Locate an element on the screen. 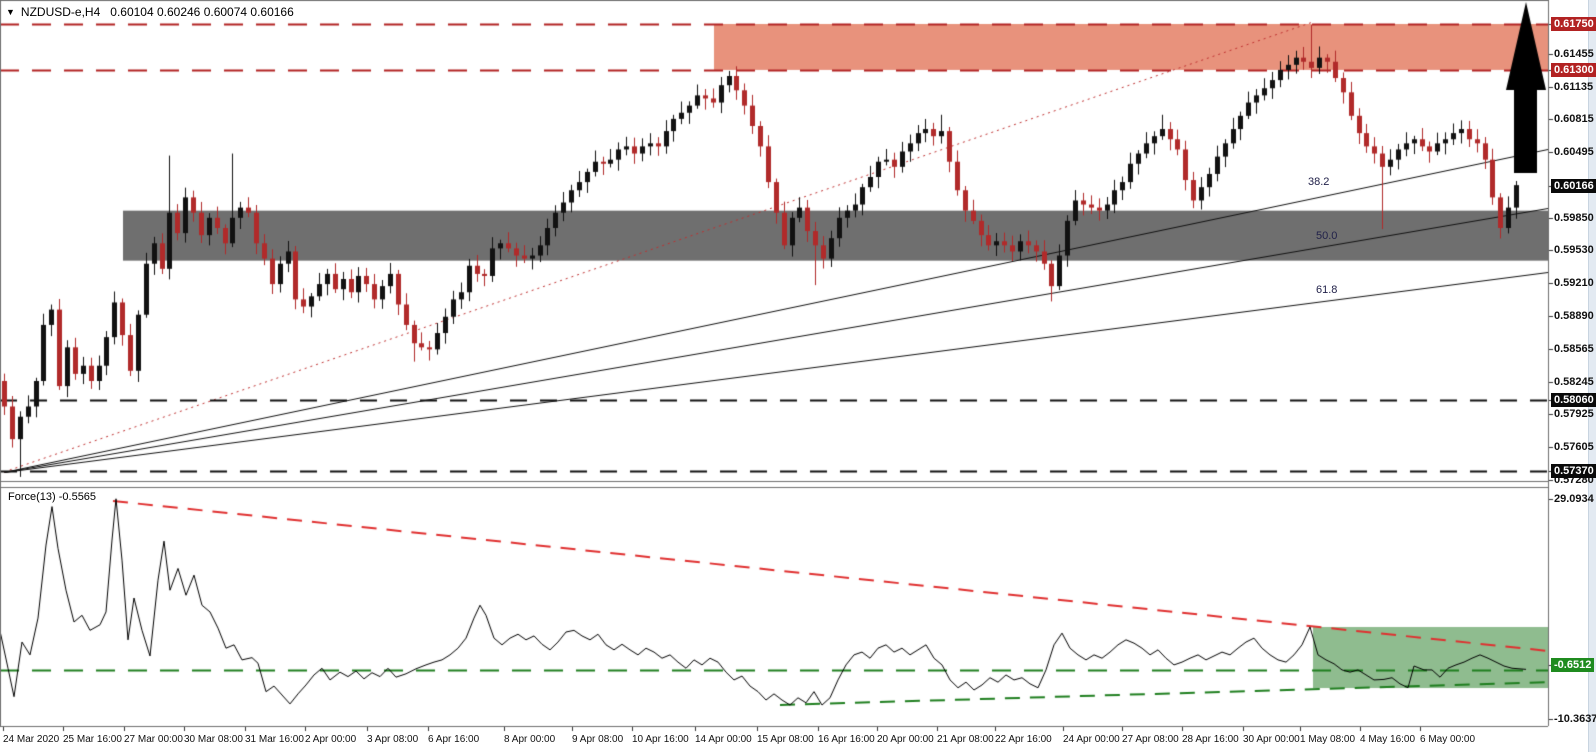 The height and width of the screenshot is (752, 1596). price-axis-label: 0.60495 is located at coordinates (1574, 152).